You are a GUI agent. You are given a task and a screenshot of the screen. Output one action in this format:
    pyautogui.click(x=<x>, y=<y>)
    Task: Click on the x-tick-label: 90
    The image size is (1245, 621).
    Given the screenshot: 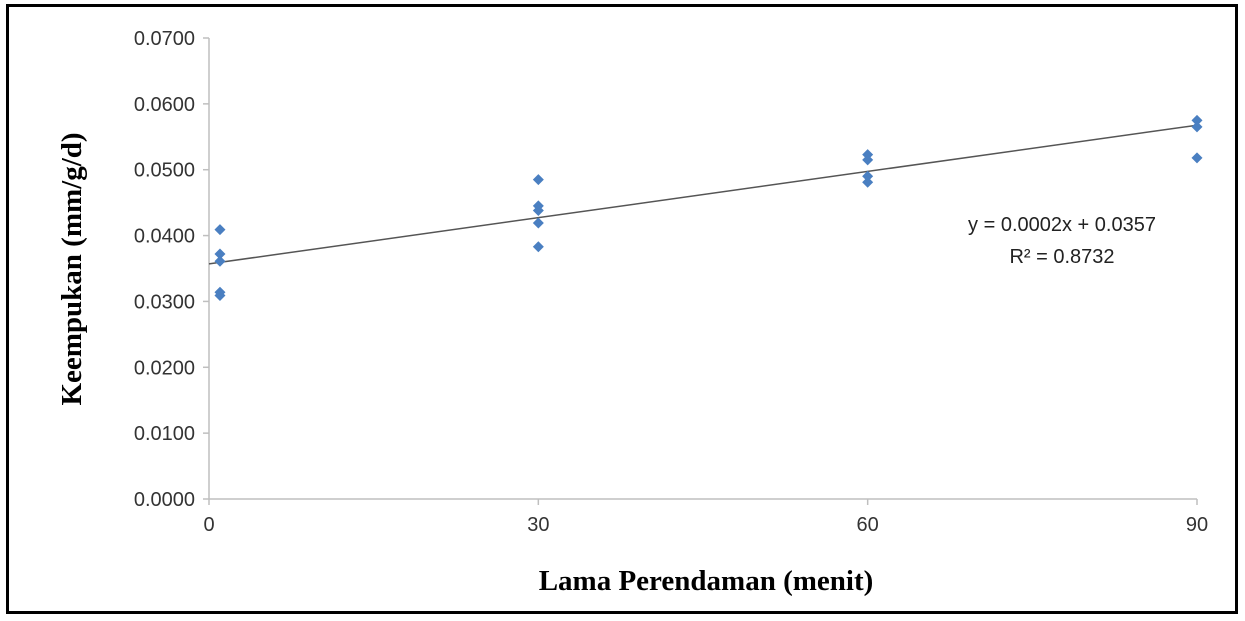 What is the action you would take?
    pyautogui.click(x=1197, y=525)
    